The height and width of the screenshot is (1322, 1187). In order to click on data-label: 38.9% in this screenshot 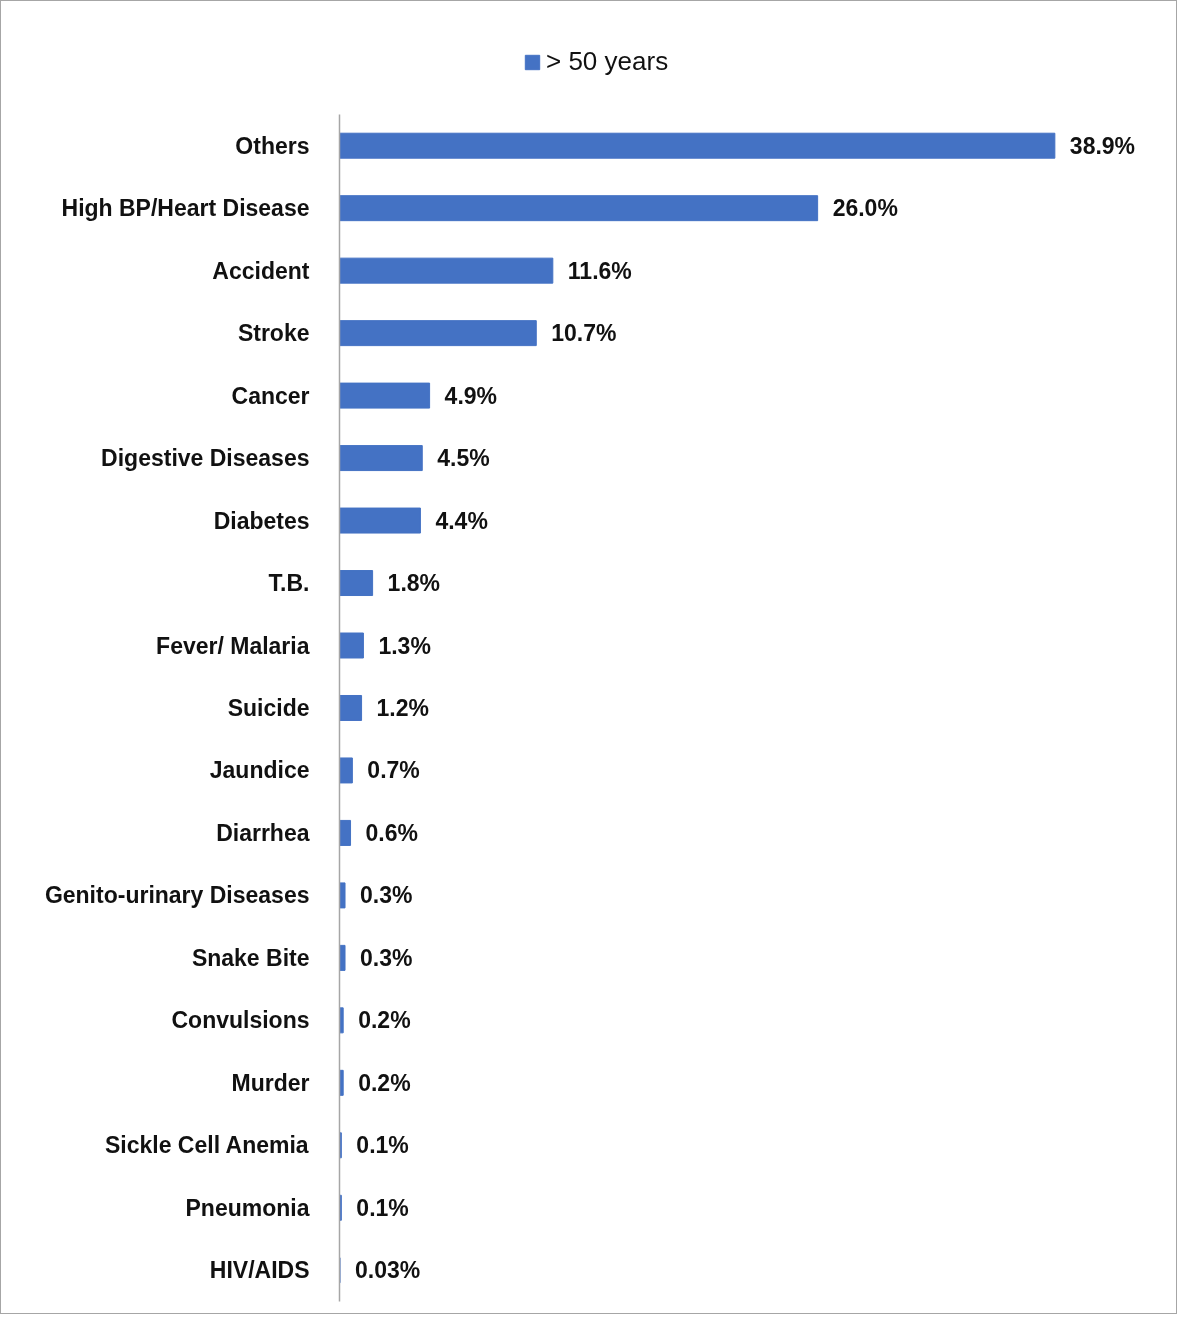, I will do `click(1102, 145)`.